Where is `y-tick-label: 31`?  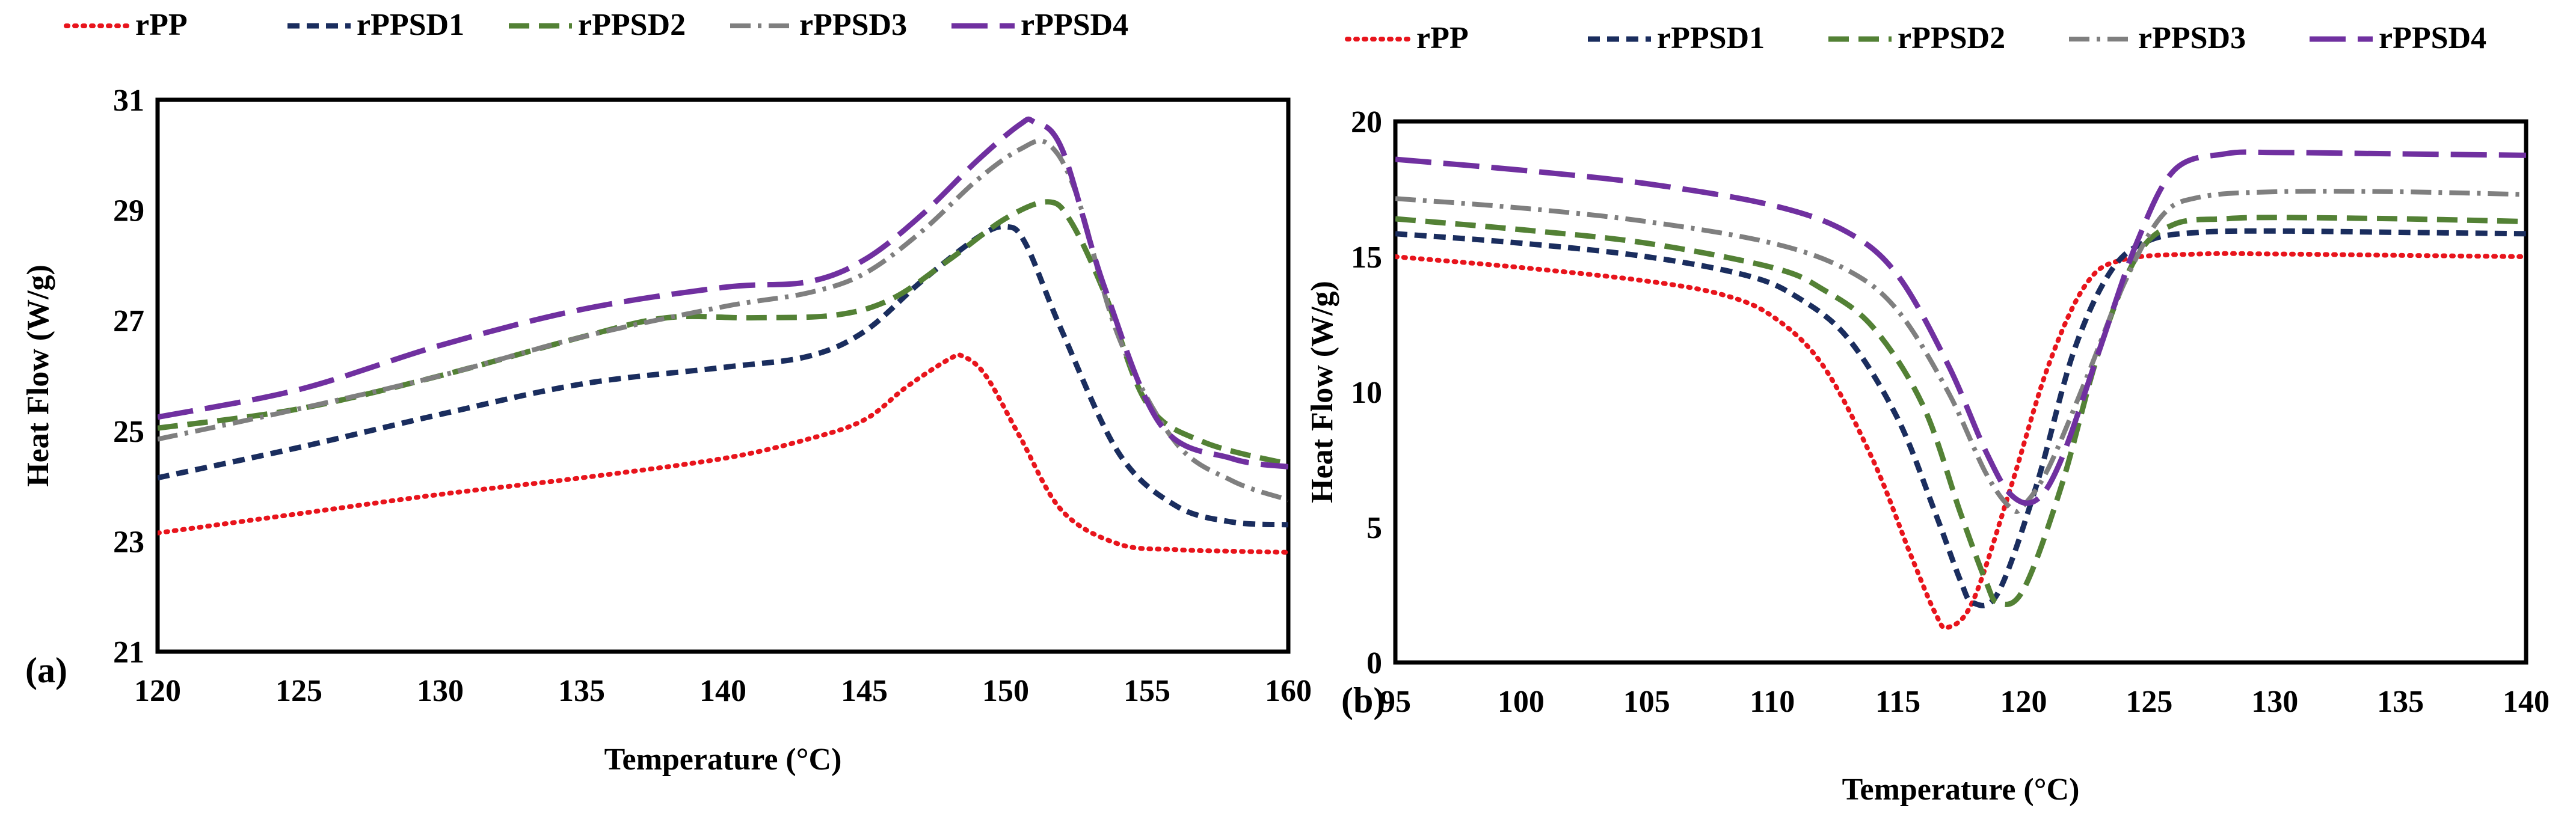 y-tick-label: 31 is located at coordinates (128, 101).